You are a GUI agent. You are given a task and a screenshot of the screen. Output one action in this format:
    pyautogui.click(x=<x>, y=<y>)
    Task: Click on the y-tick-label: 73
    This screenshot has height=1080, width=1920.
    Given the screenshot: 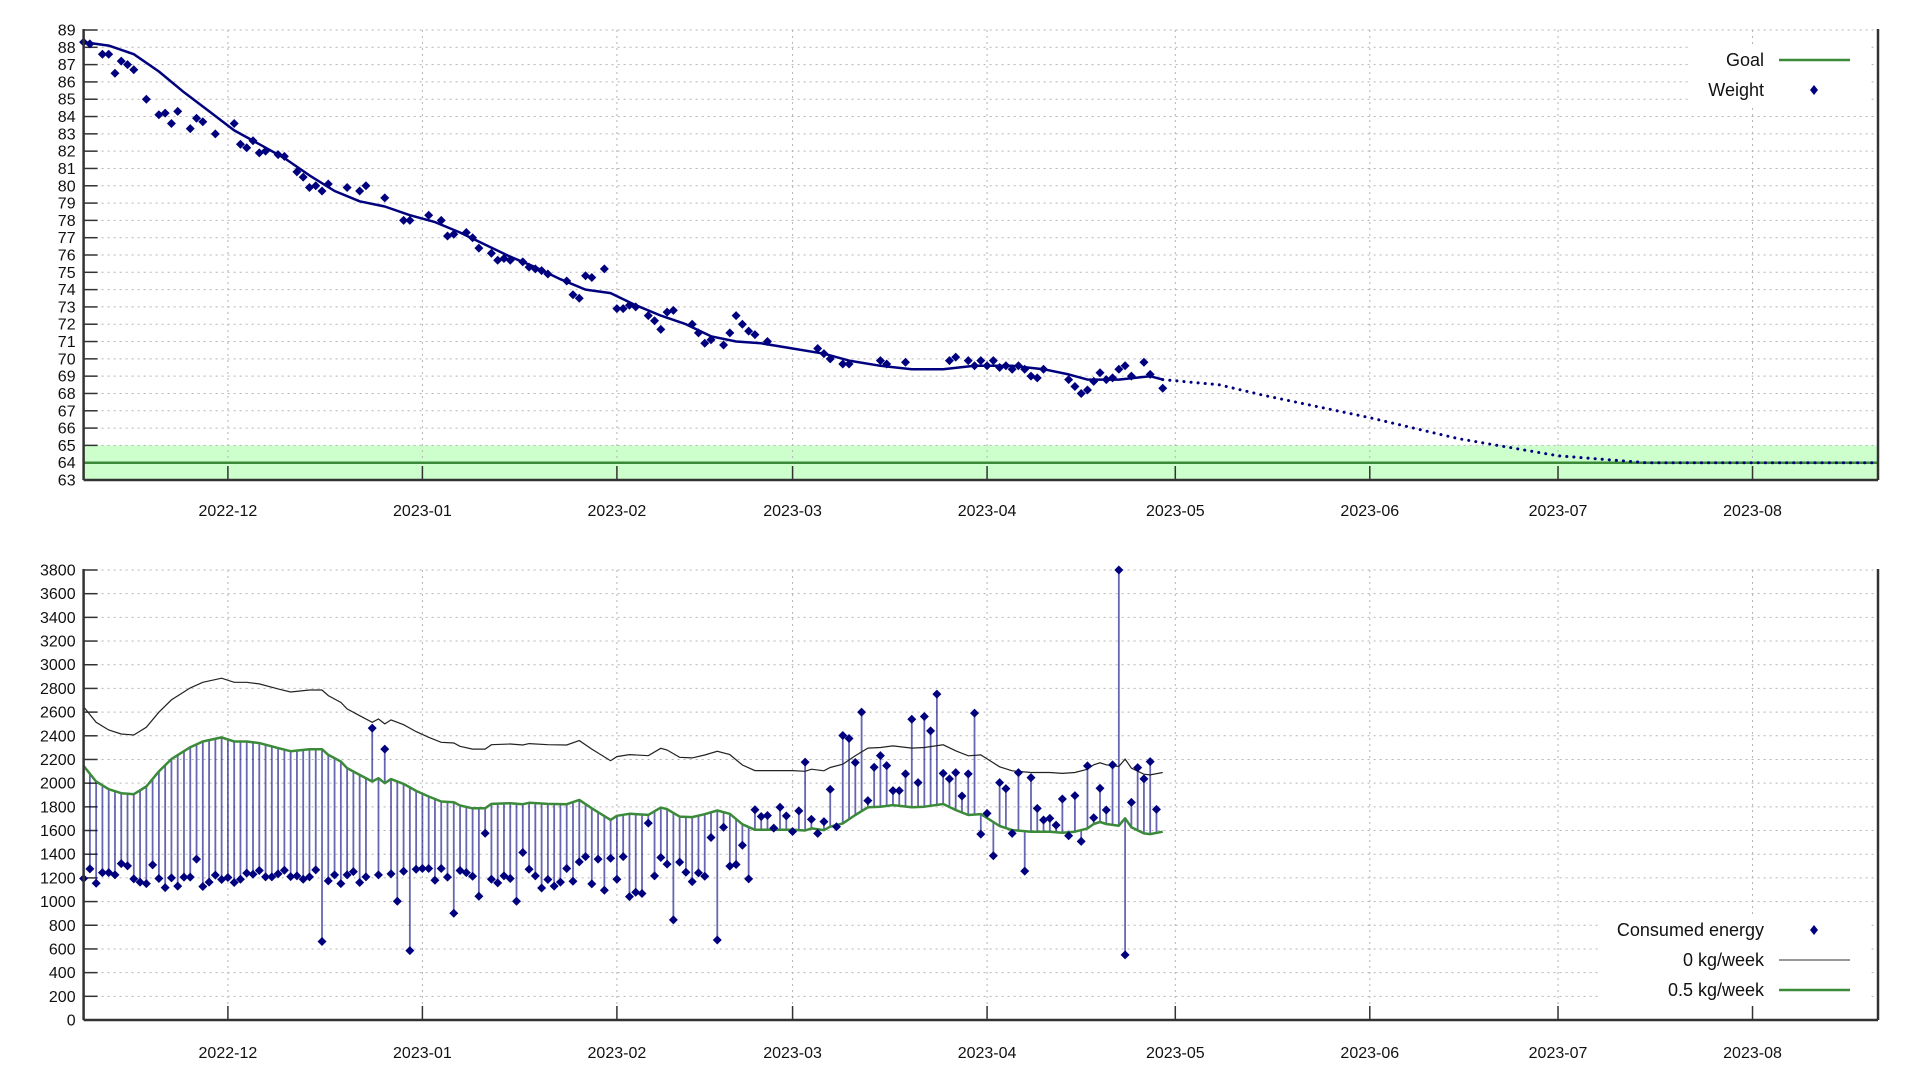 What is the action you would take?
    pyautogui.click(x=67, y=307)
    